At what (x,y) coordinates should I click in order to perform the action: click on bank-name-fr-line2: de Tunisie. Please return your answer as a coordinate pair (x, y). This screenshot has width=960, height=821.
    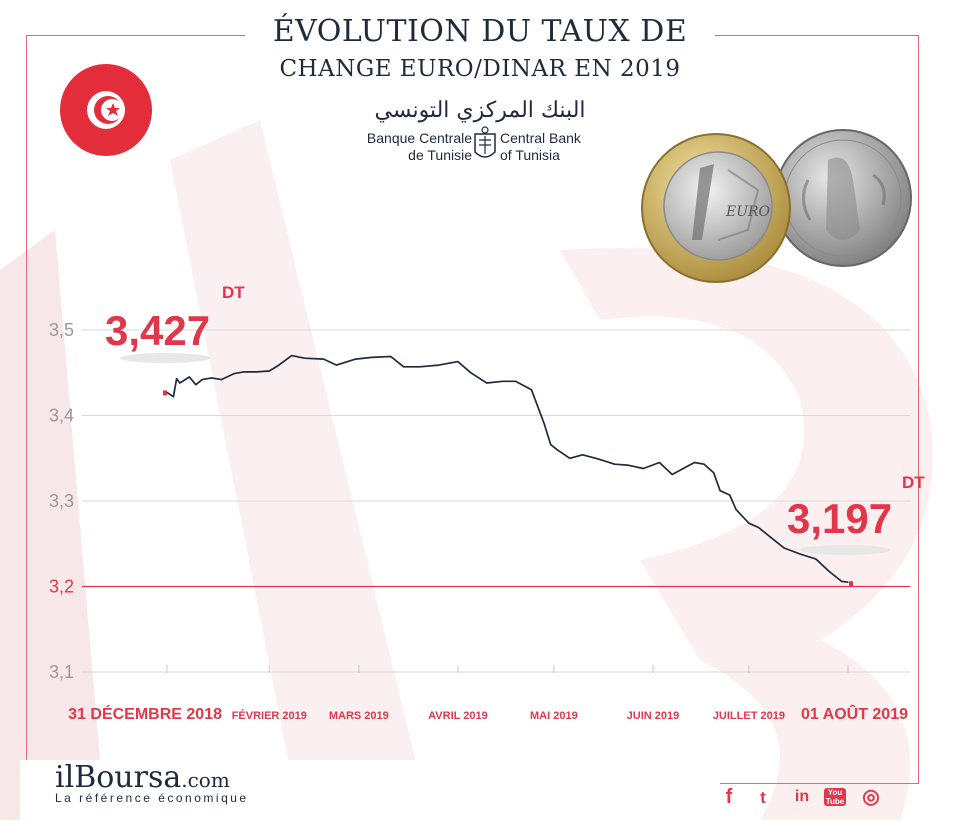
    Looking at the image, I should click on (440, 155).